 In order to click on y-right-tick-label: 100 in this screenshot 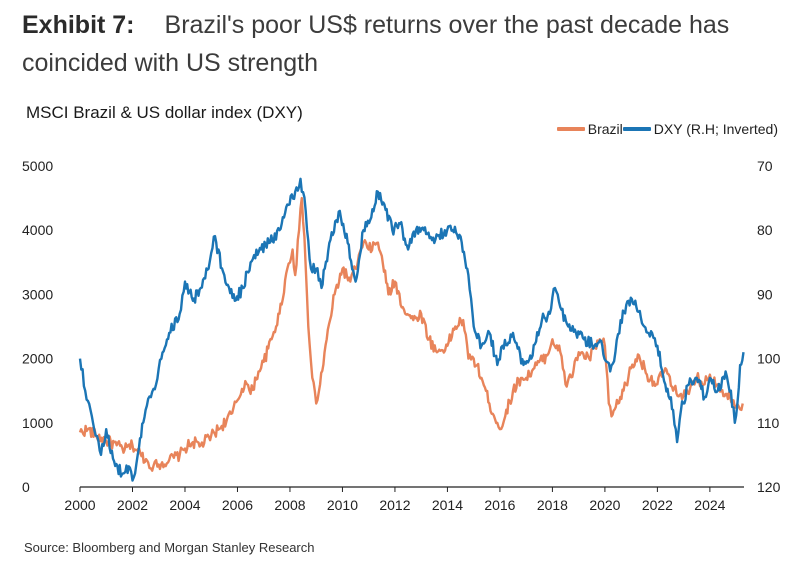, I will do `click(769, 359)`.